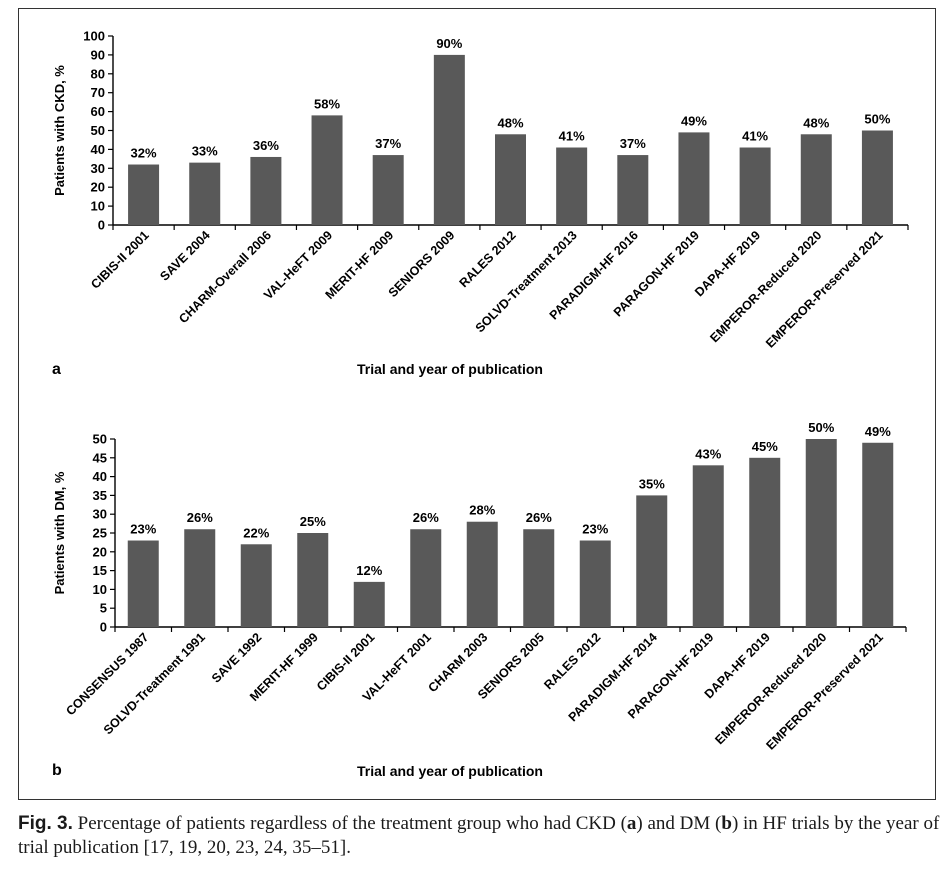  Describe the element at coordinates (422, 264) in the screenshot. I see `x-tick-label: SENIORS 2009` at that location.